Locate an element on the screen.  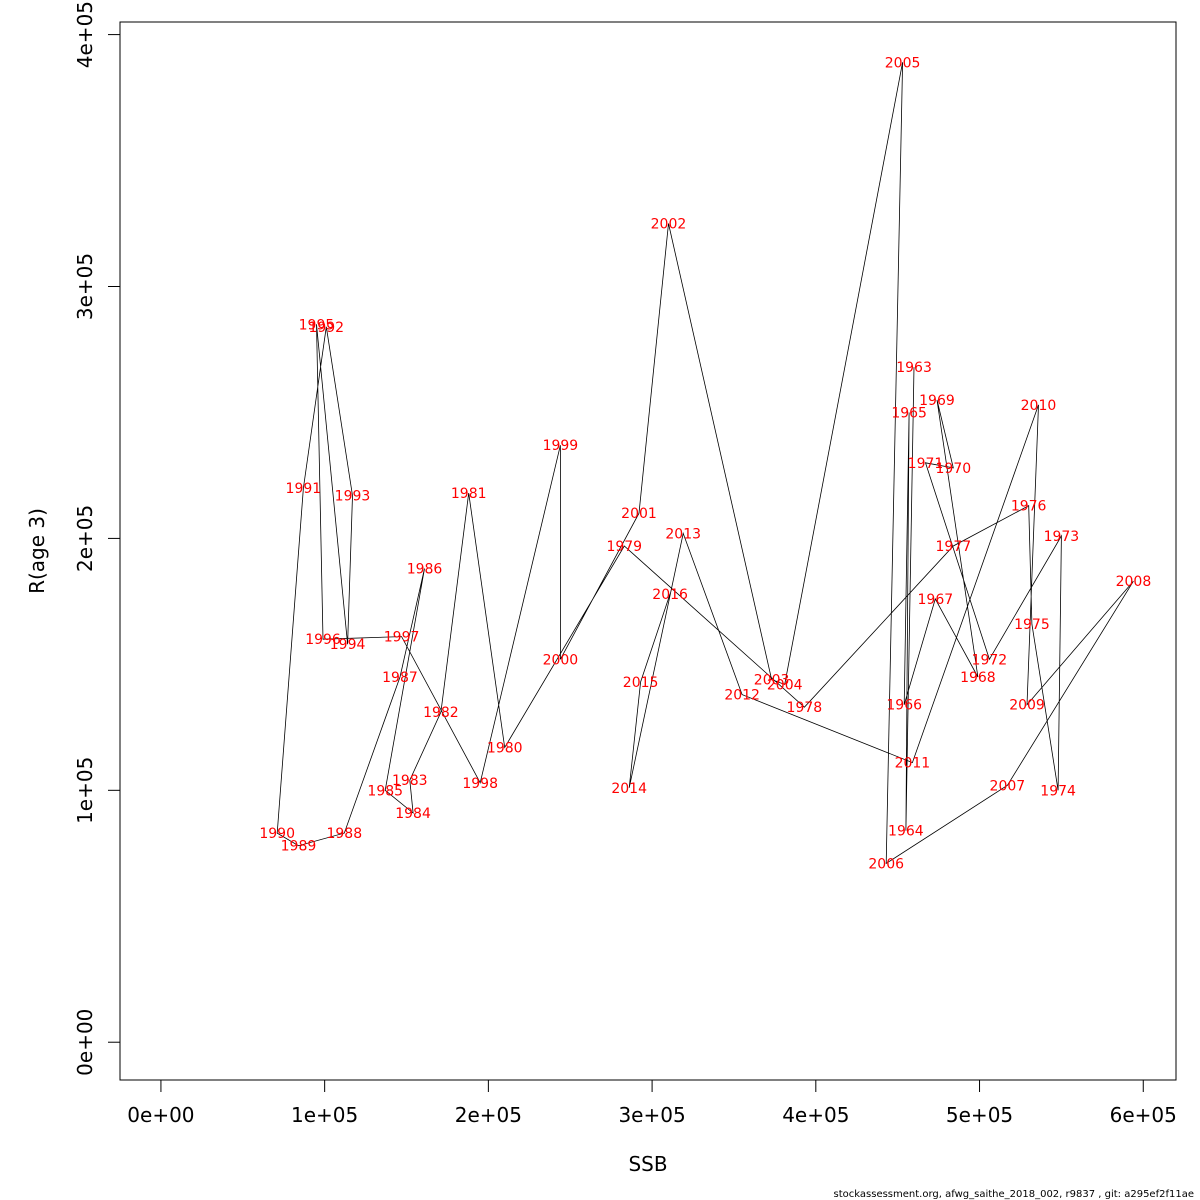
point-label: 1988 is located at coordinates (344, 834).